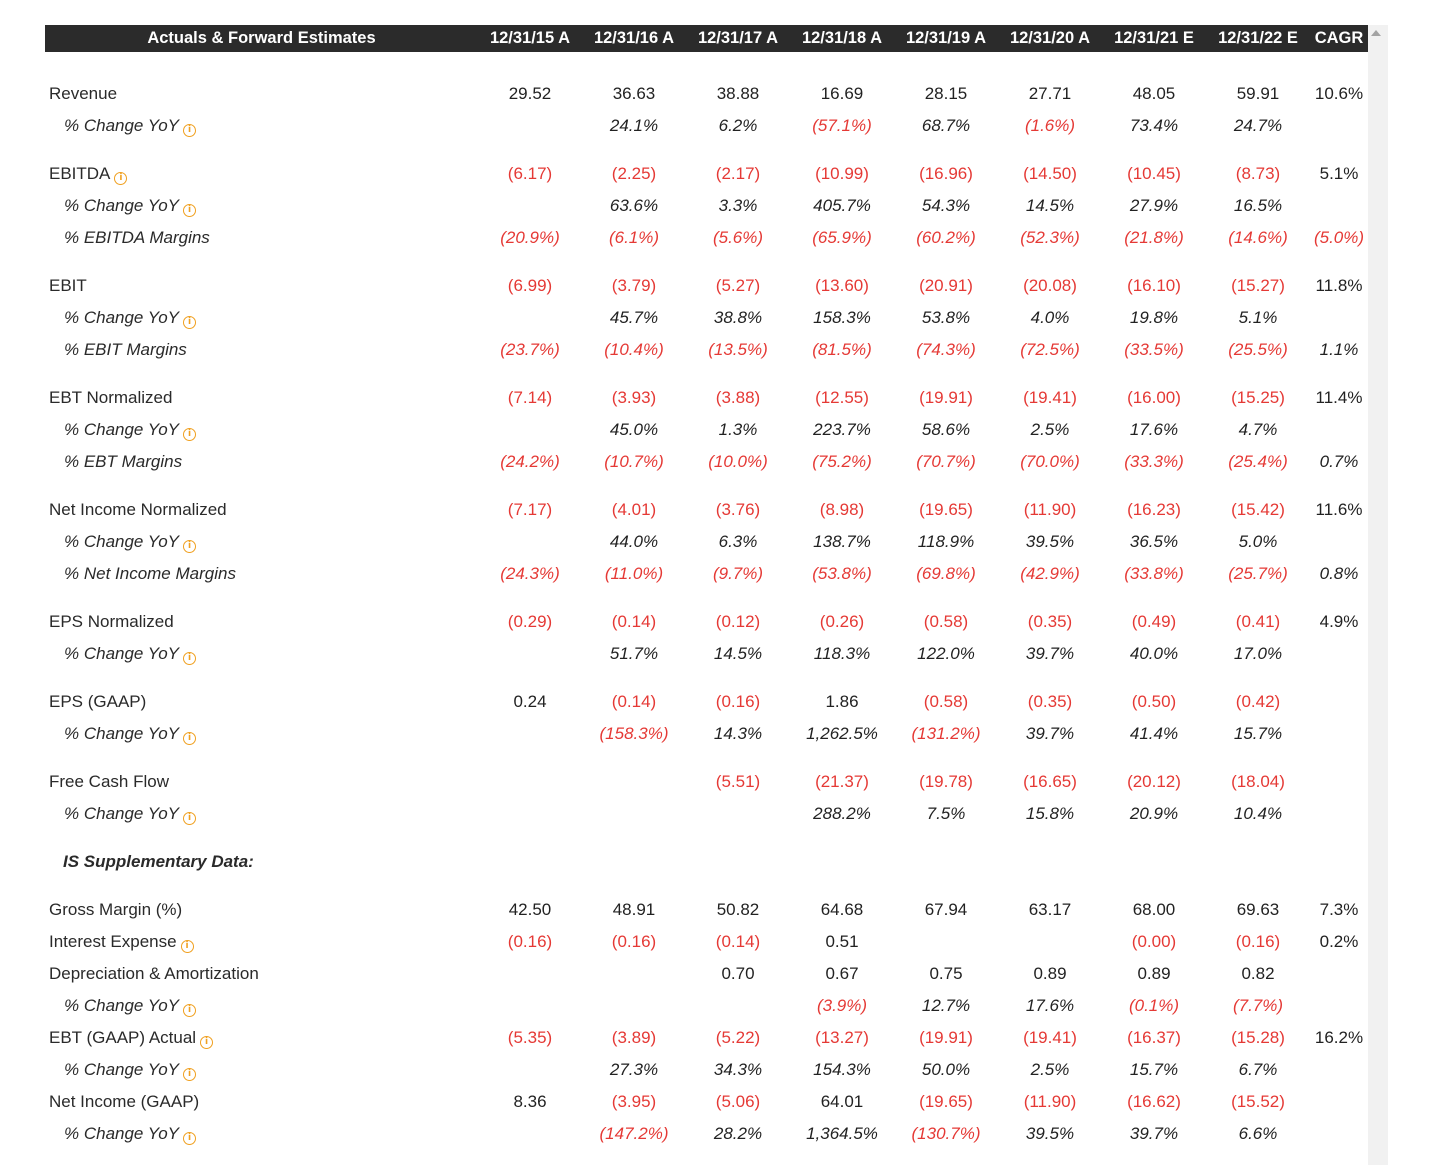  What do you see at coordinates (738, 317) in the screenshot?
I see `value-cell: 38.8%` at bounding box center [738, 317].